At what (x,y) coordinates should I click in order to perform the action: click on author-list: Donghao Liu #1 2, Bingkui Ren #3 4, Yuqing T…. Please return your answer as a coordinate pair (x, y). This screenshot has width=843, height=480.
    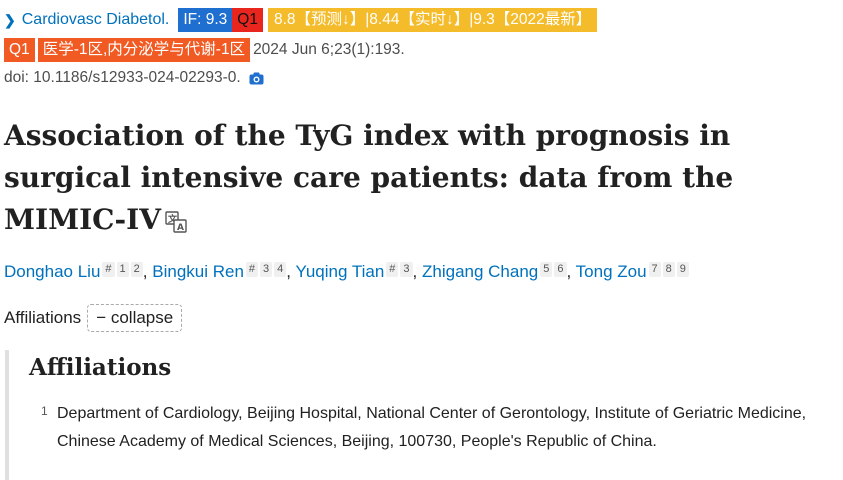
    Looking at the image, I should click on (346, 272).